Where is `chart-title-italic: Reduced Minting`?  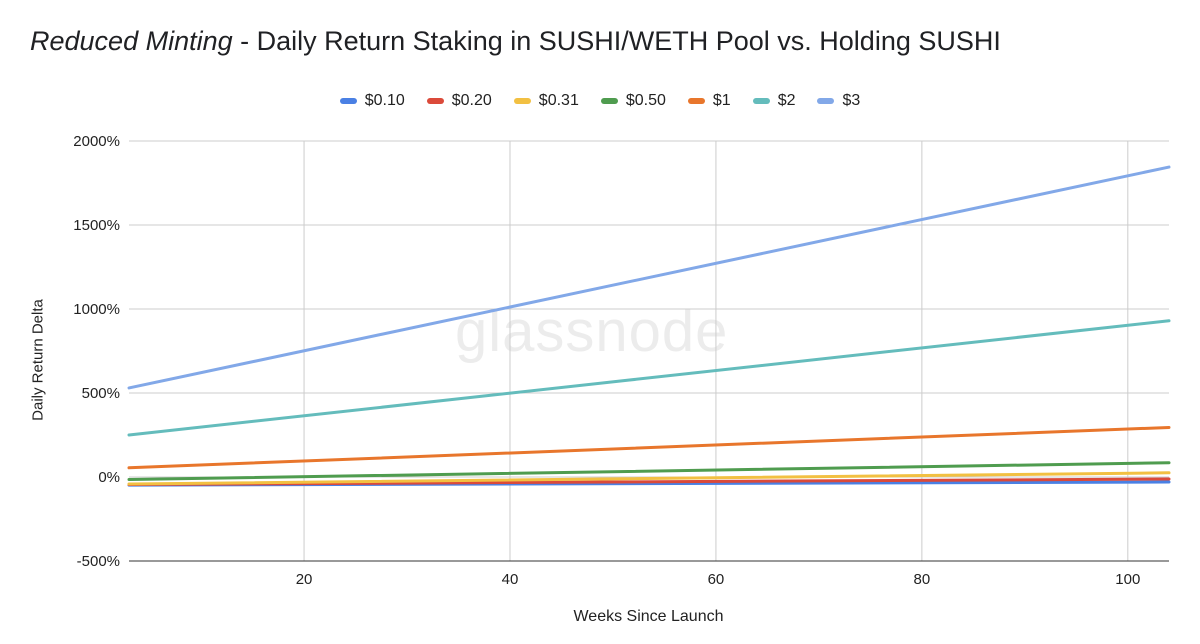 chart-title-italic: Reduced Minting is located at coordinates (131, 41).